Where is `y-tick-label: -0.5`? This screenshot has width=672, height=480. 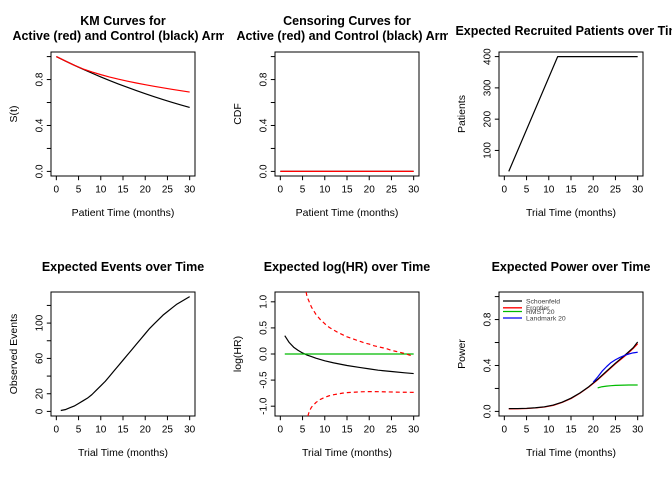
y-tick-label: -0.5 is located at coordinates (264, 380).